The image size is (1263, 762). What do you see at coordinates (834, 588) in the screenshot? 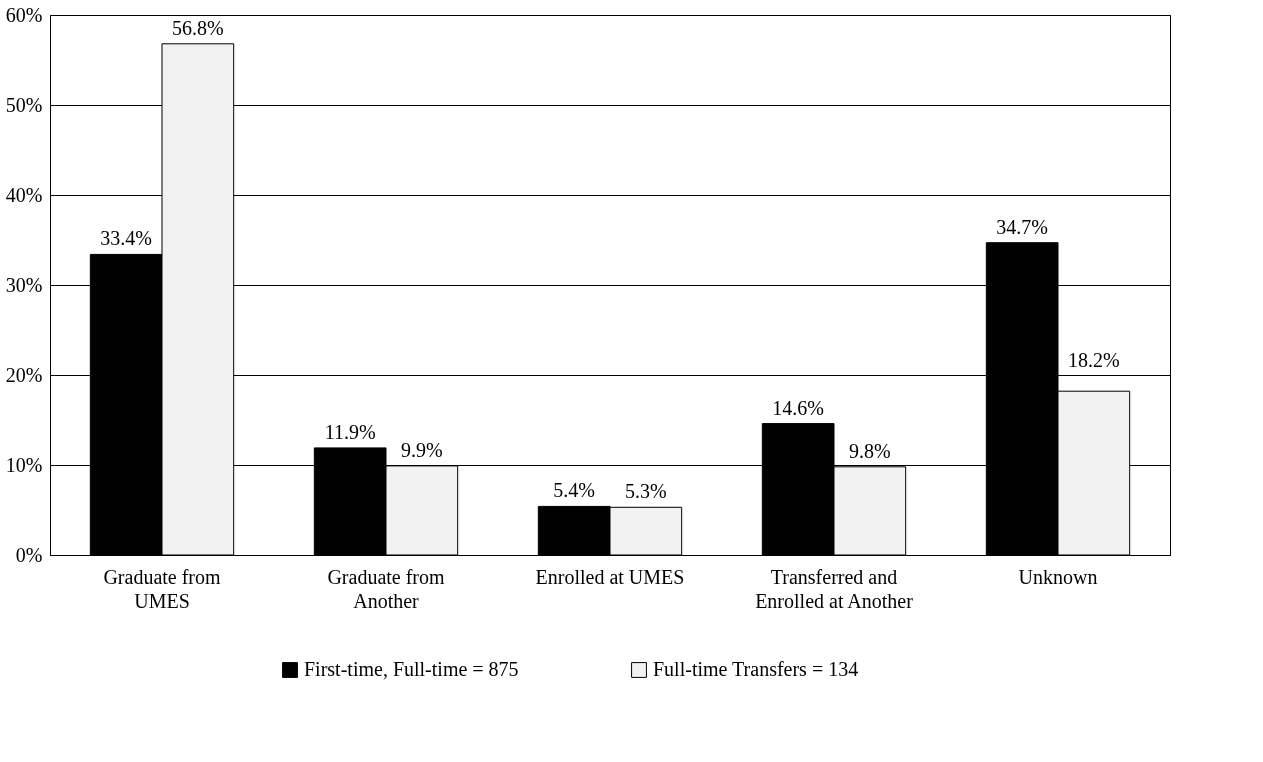
I see `x-tick-label: Transferred and Enrolled at Another` at bounding box center [834, 588].